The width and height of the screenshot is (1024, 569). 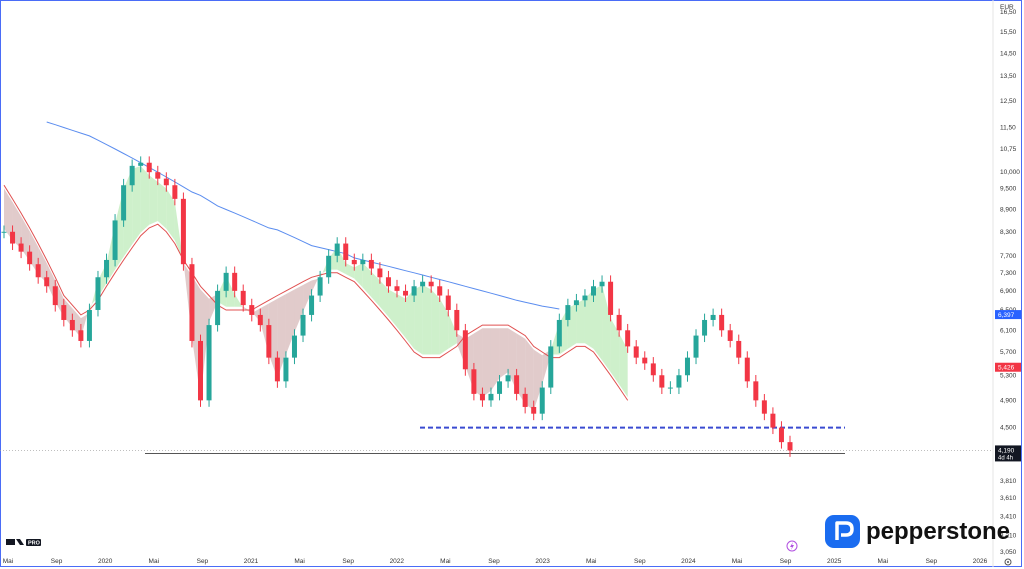 What do you see at coordinates (1005, 458) in the screenshot?
I see `price-label-countdown: 4d 4h` at bounding box center [1005, 458].